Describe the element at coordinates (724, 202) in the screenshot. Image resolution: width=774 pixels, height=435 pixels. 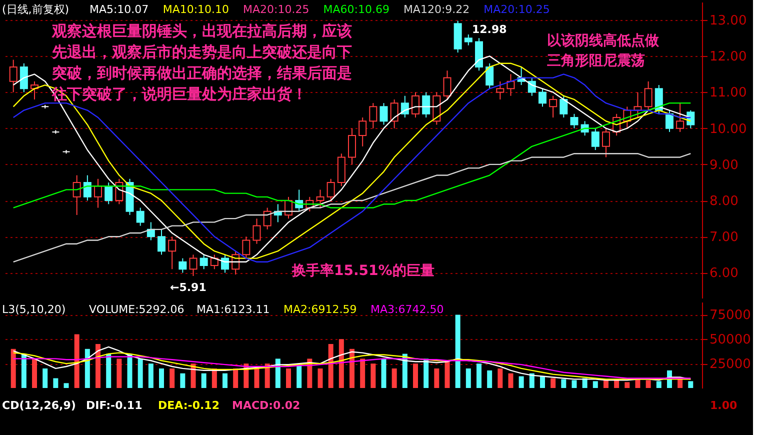
I see `y-tick-label: 8.00` at that location.